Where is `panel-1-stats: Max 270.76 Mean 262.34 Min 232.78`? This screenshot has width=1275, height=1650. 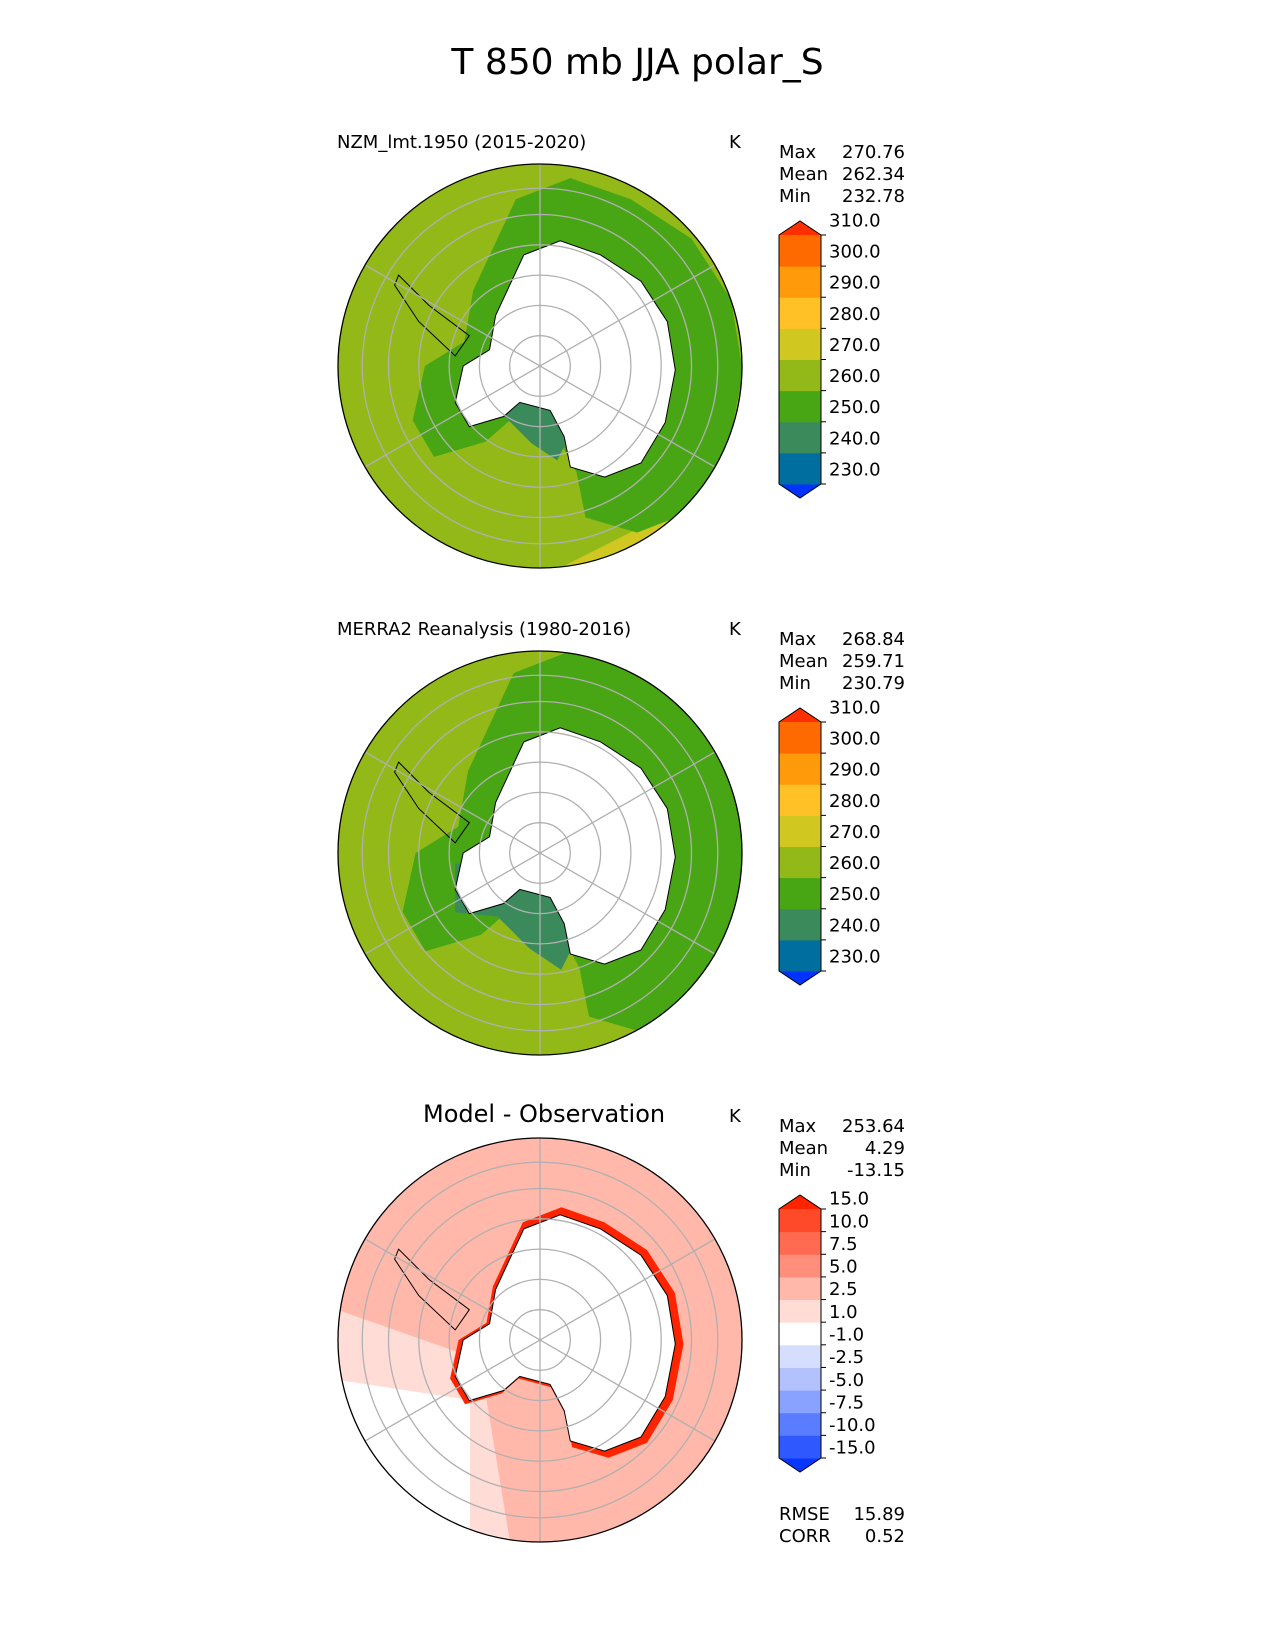 panel-1-stats: Max 270.76 Mean 262.34 Min 232.78 is located at coordinates (842, 175).